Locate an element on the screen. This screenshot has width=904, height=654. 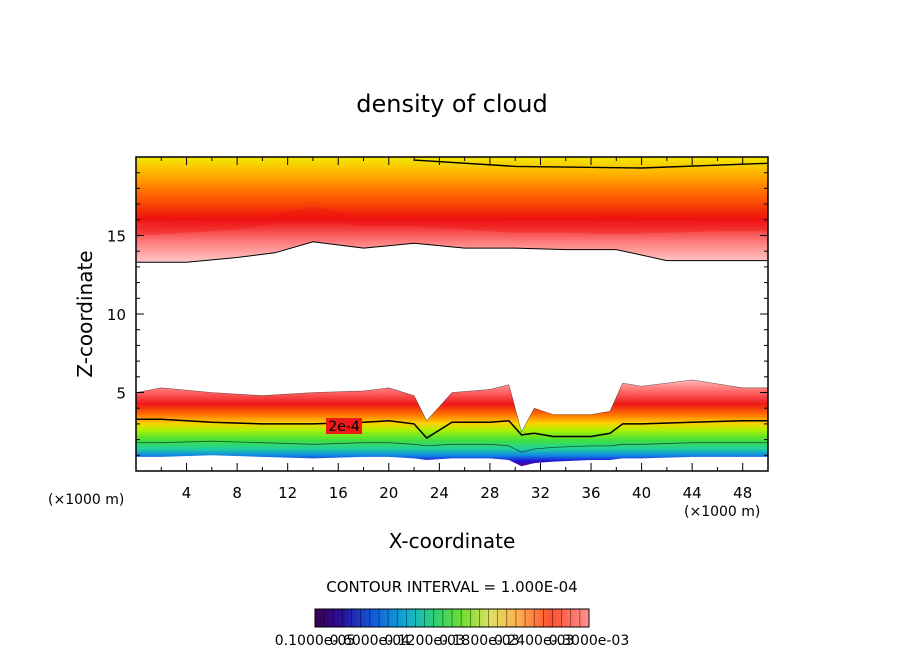
y-axis-label: Z-coordinate is located at coordinates (85, 313).